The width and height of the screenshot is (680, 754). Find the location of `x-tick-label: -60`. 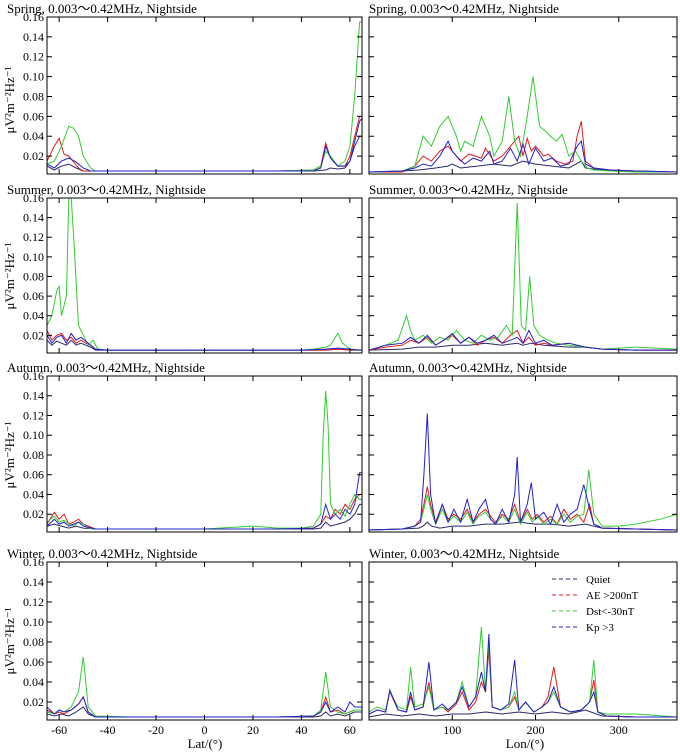

x-tick-label: -60 is located at coordinates (59, 730).